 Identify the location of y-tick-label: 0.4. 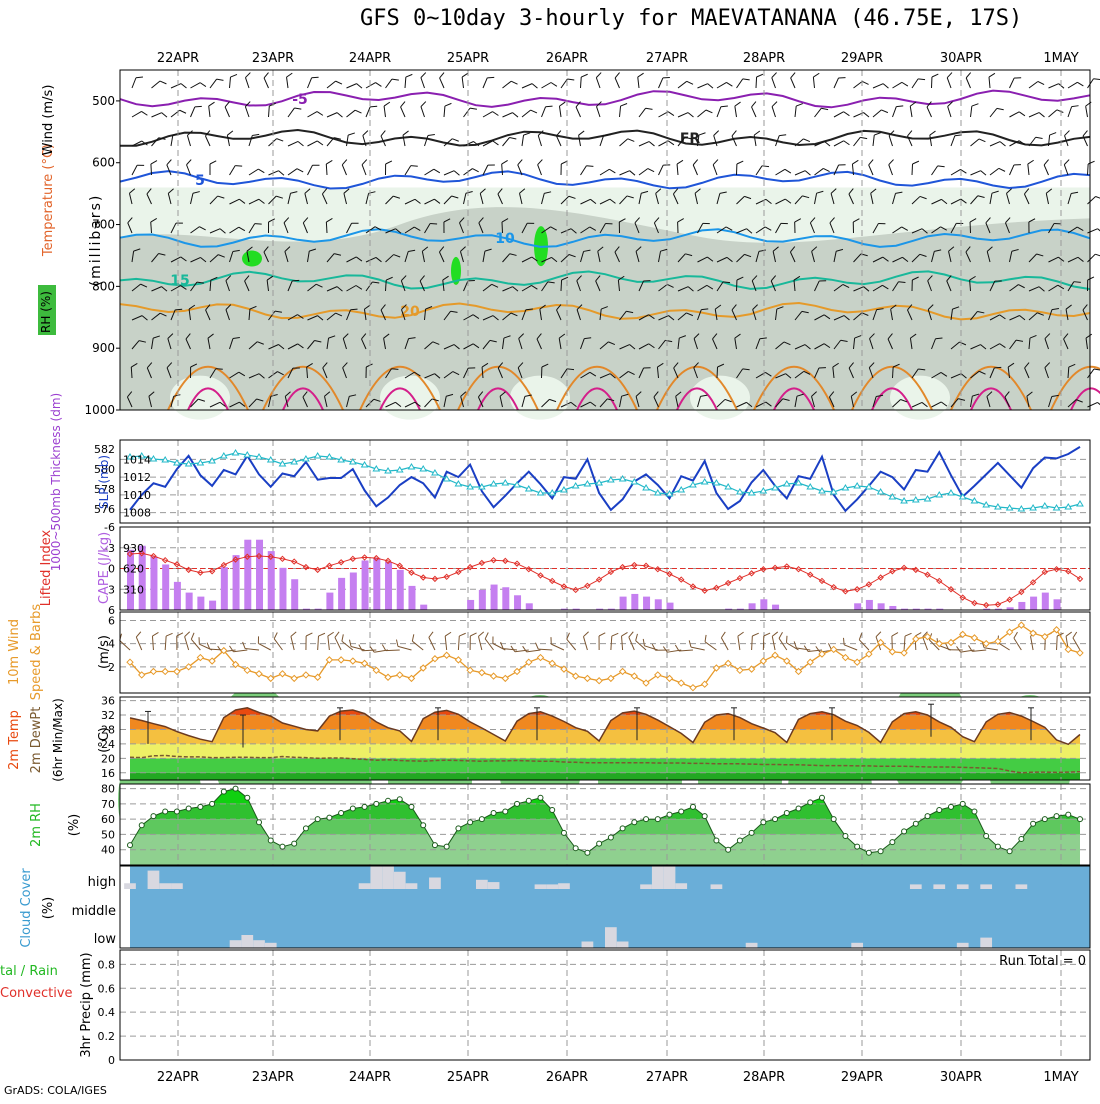
(107, 1012).